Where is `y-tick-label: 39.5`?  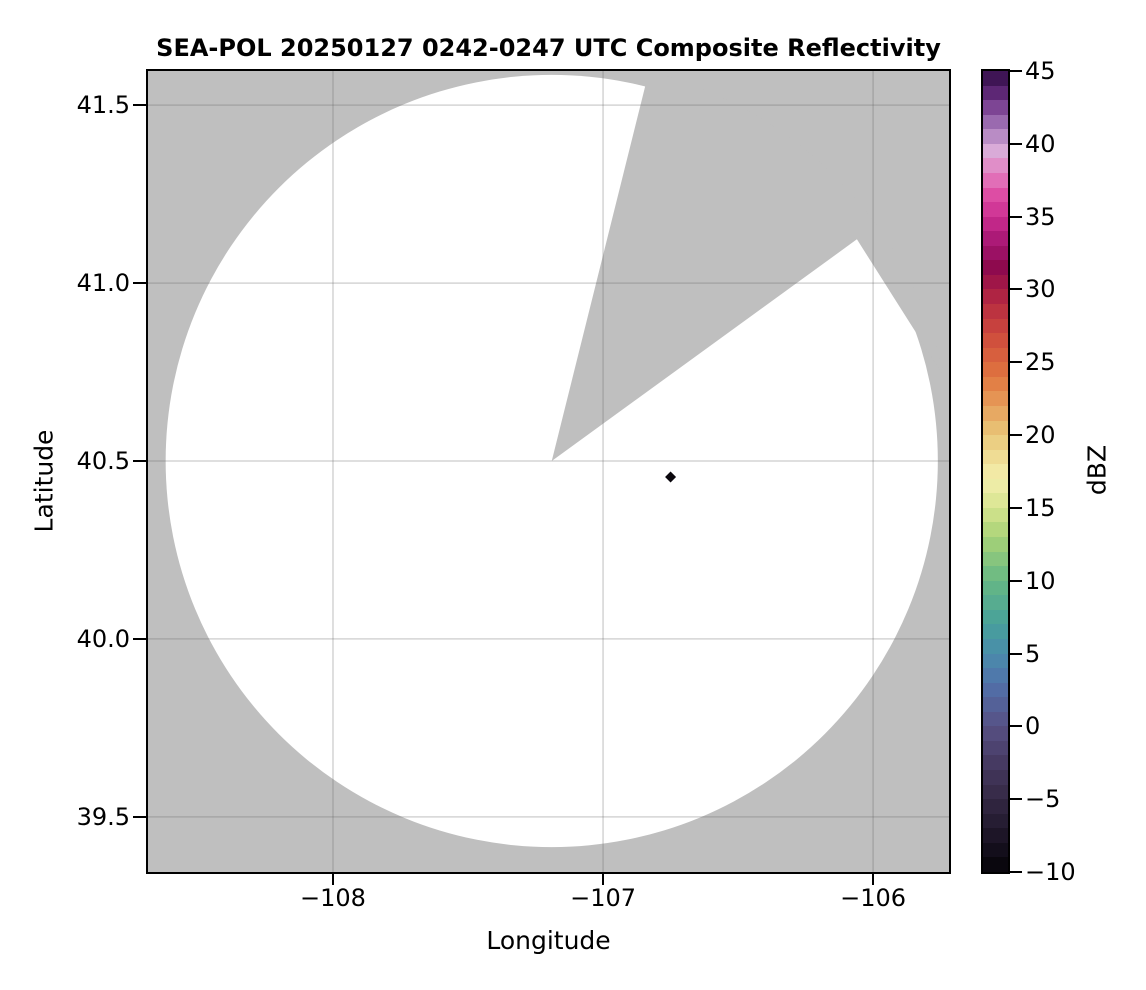
y-tick-label: 39.5 is located at coordinates (103, 816).